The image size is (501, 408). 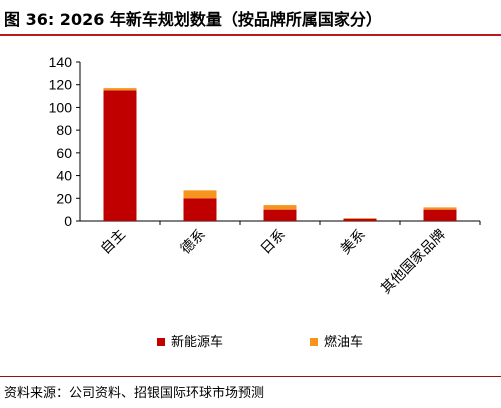 What do you see at coordinates (197, 342) in the screenshot?
I see `legend-label-ev: 新能源车` at bounding box center [197, 342].